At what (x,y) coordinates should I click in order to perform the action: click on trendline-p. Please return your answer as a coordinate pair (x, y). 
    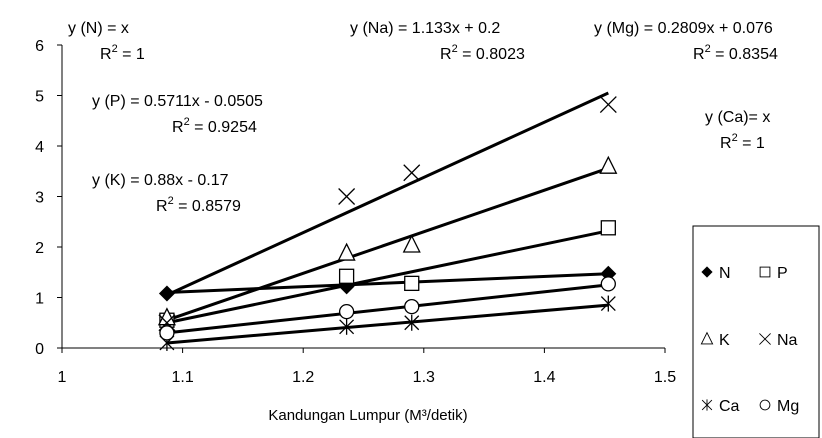
    Looking at the image, I should click on (387, 277).